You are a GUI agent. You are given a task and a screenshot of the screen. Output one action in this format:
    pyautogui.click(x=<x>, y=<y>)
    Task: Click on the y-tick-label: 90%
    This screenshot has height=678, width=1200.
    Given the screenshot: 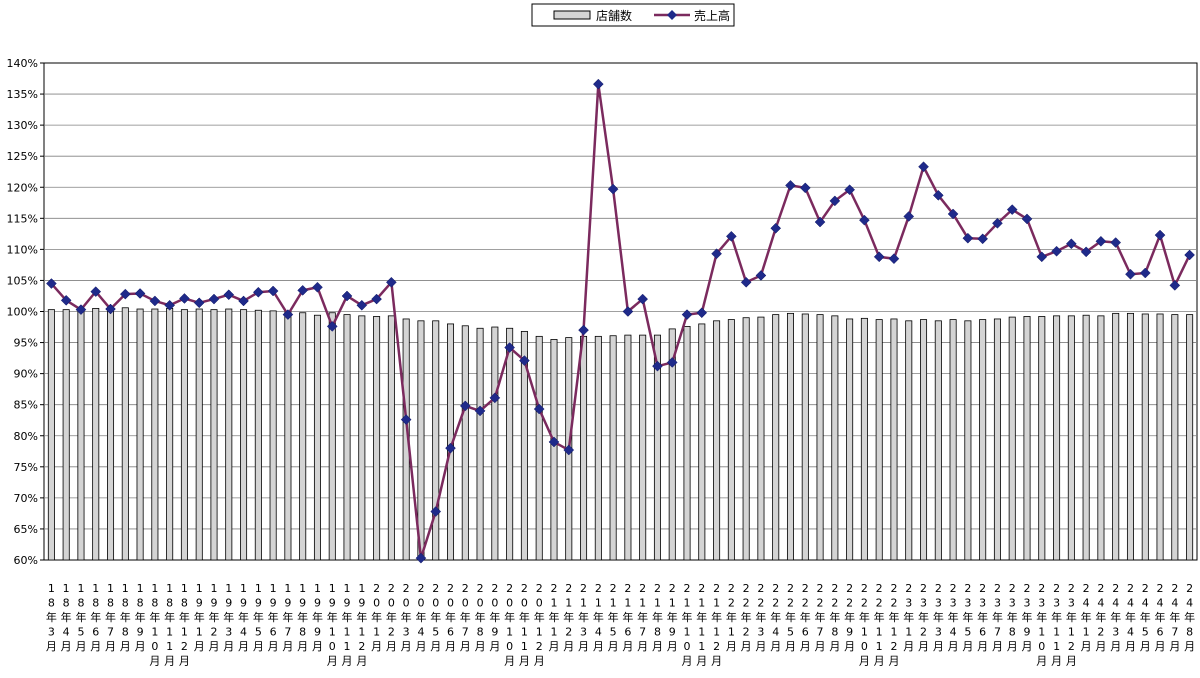 What is the action you would take?
    pyautogui.click(x=26, y=374)
    